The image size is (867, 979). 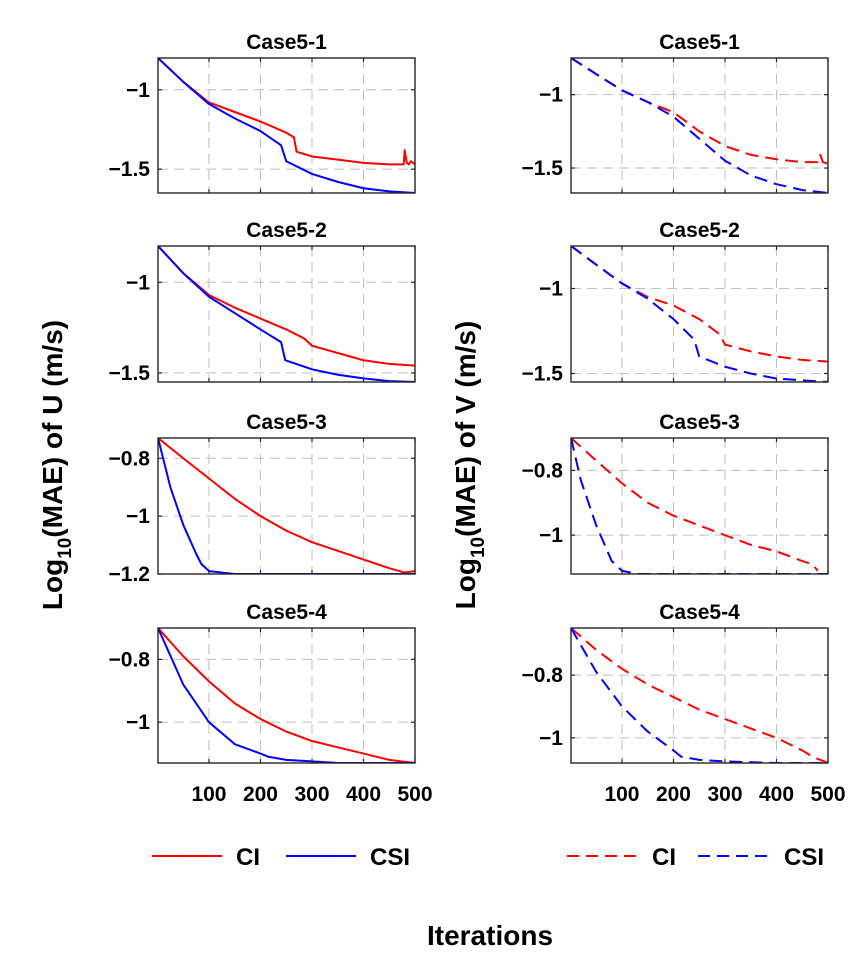 What do you see at coordinates (695, 857) in the screenshot?
I see `legend-right: CI CSI` at bounding box center [695, 857].